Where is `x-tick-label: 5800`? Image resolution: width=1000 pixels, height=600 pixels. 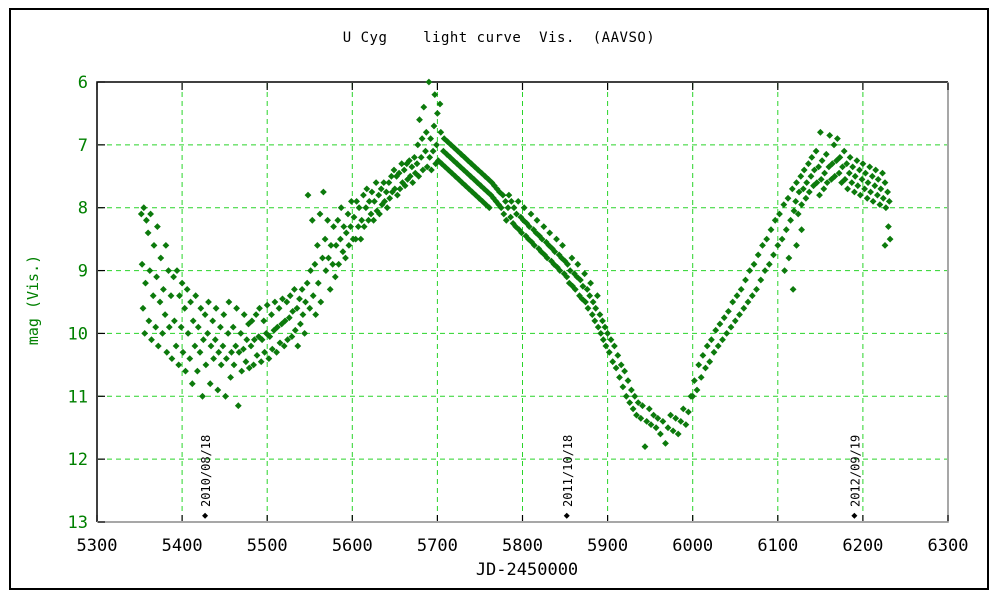
x-tick-label: 5800 is located at coordinates (522, 546).